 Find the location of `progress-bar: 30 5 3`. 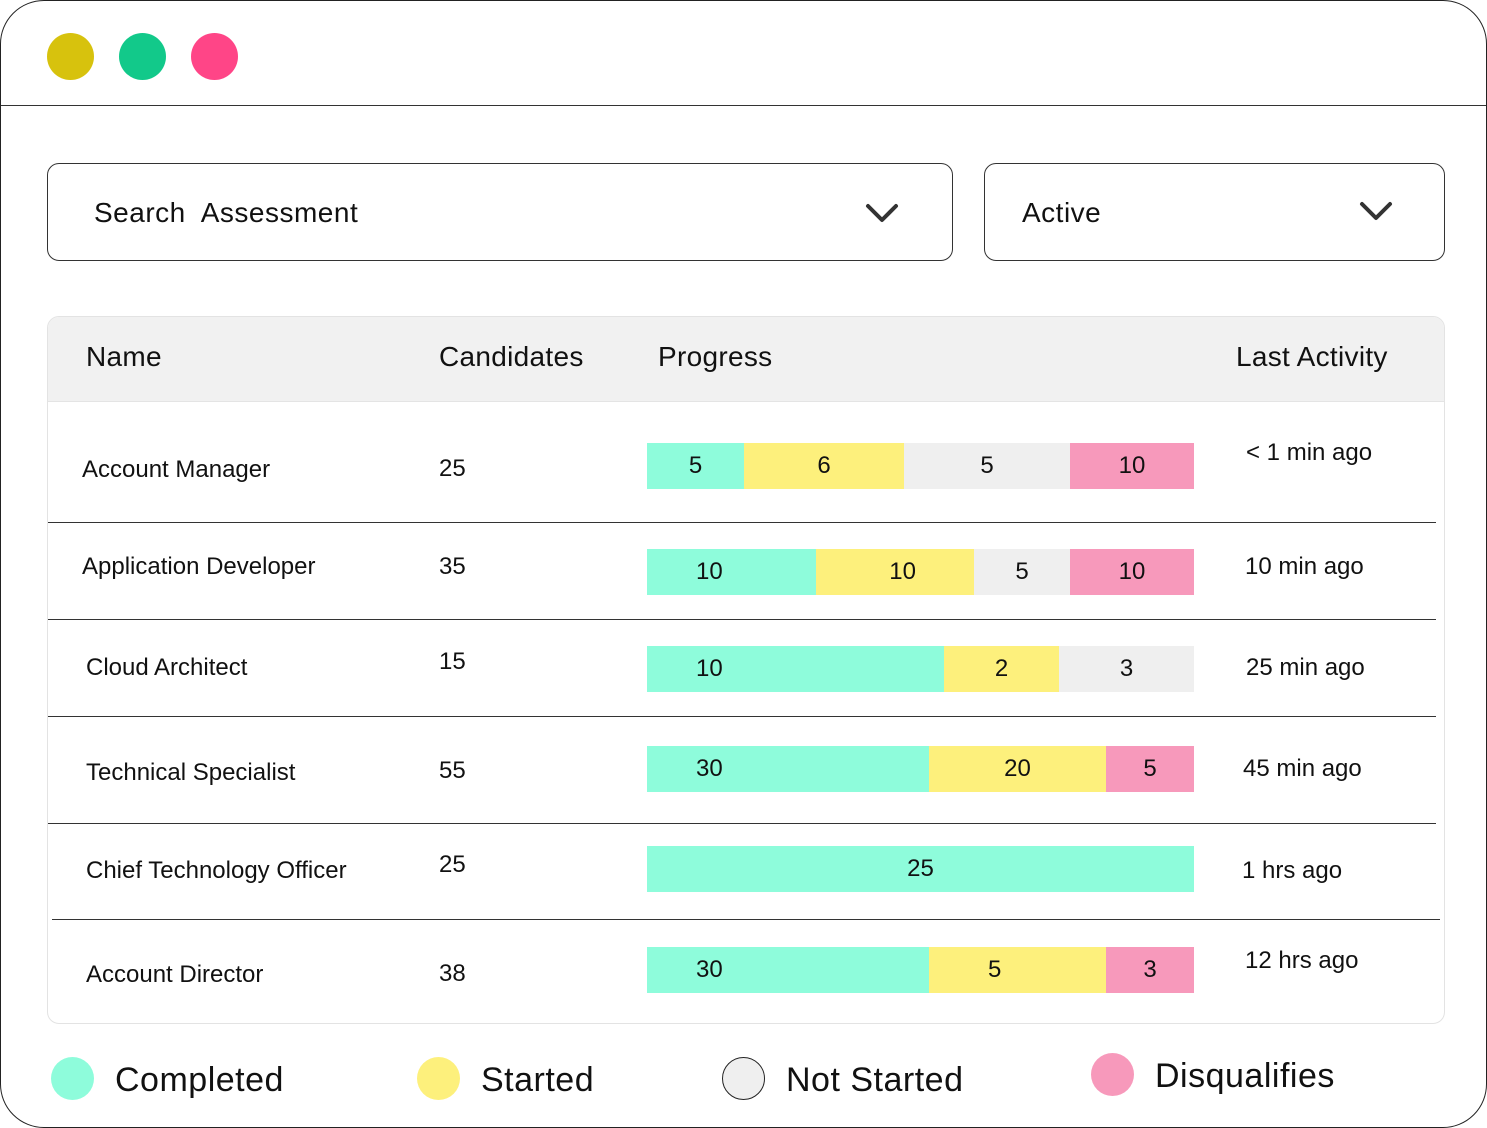

progress-bar: 30 5 3 is located at coordinates (920, 970).